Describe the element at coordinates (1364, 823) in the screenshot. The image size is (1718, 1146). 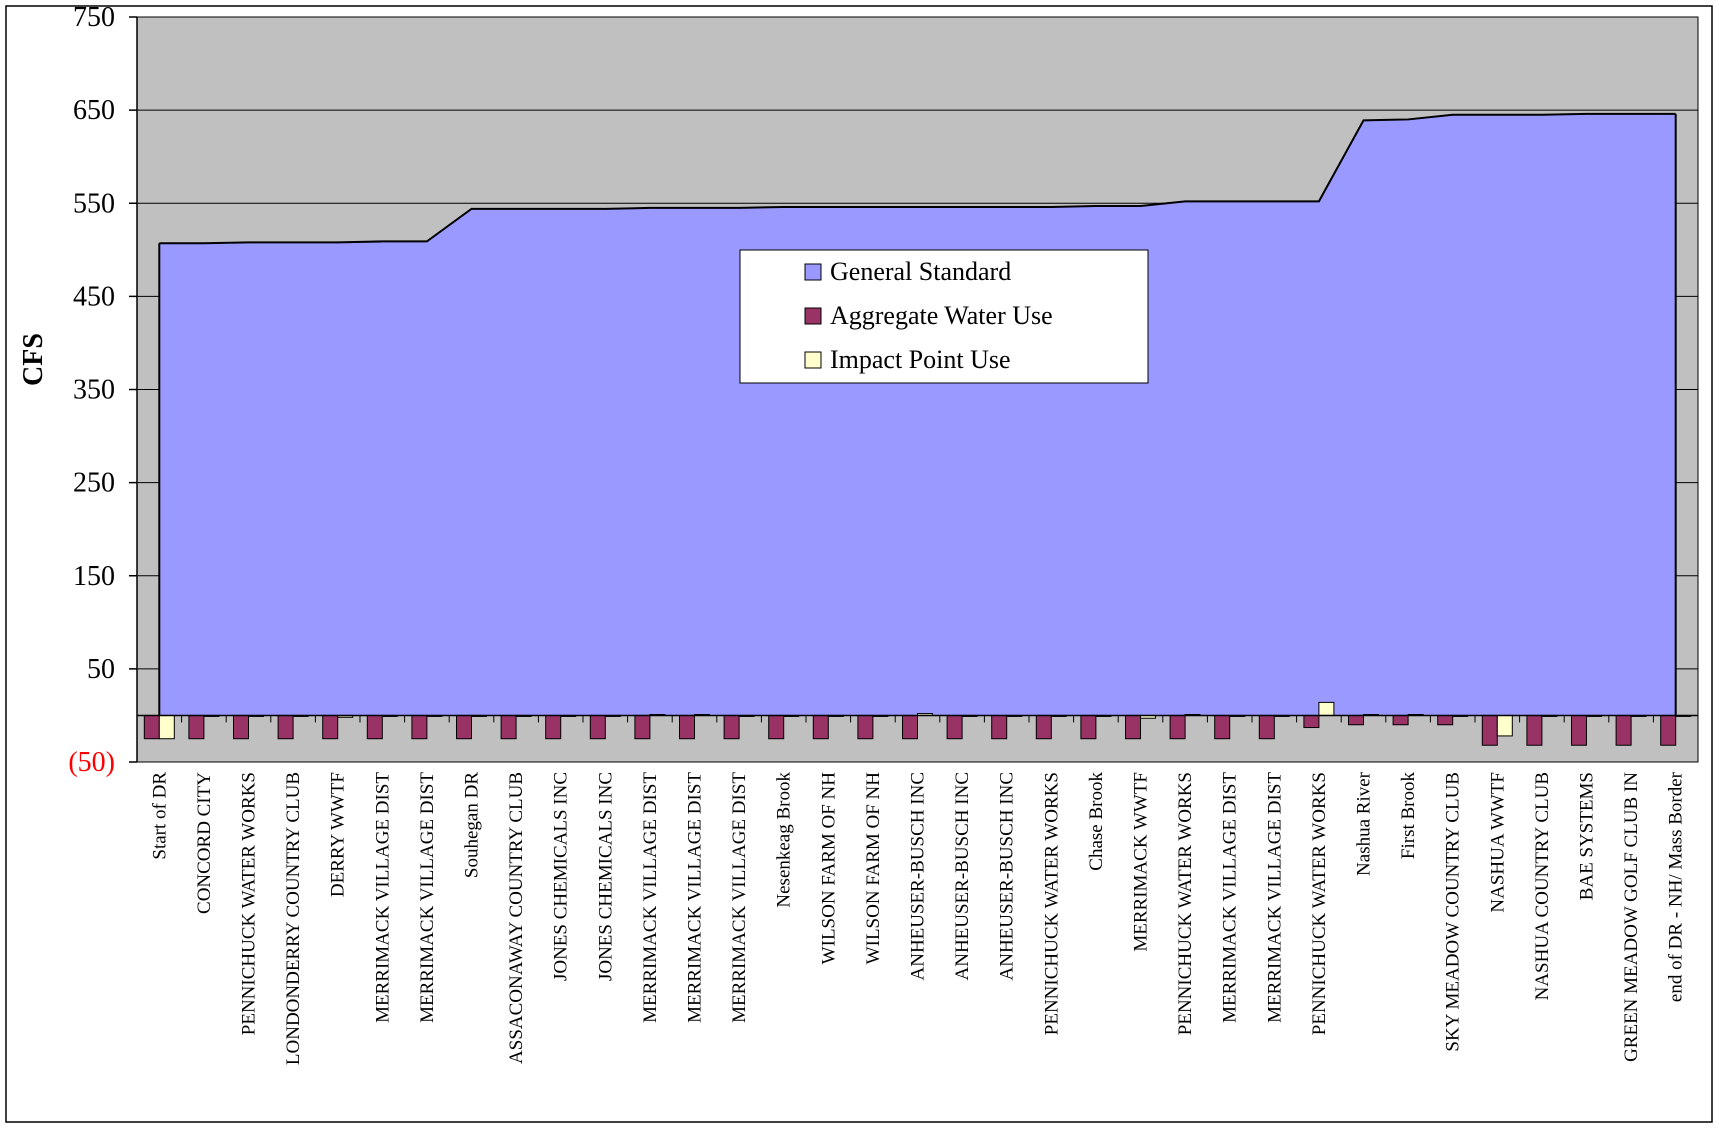
I see `category-label: Nashua River` at that location.